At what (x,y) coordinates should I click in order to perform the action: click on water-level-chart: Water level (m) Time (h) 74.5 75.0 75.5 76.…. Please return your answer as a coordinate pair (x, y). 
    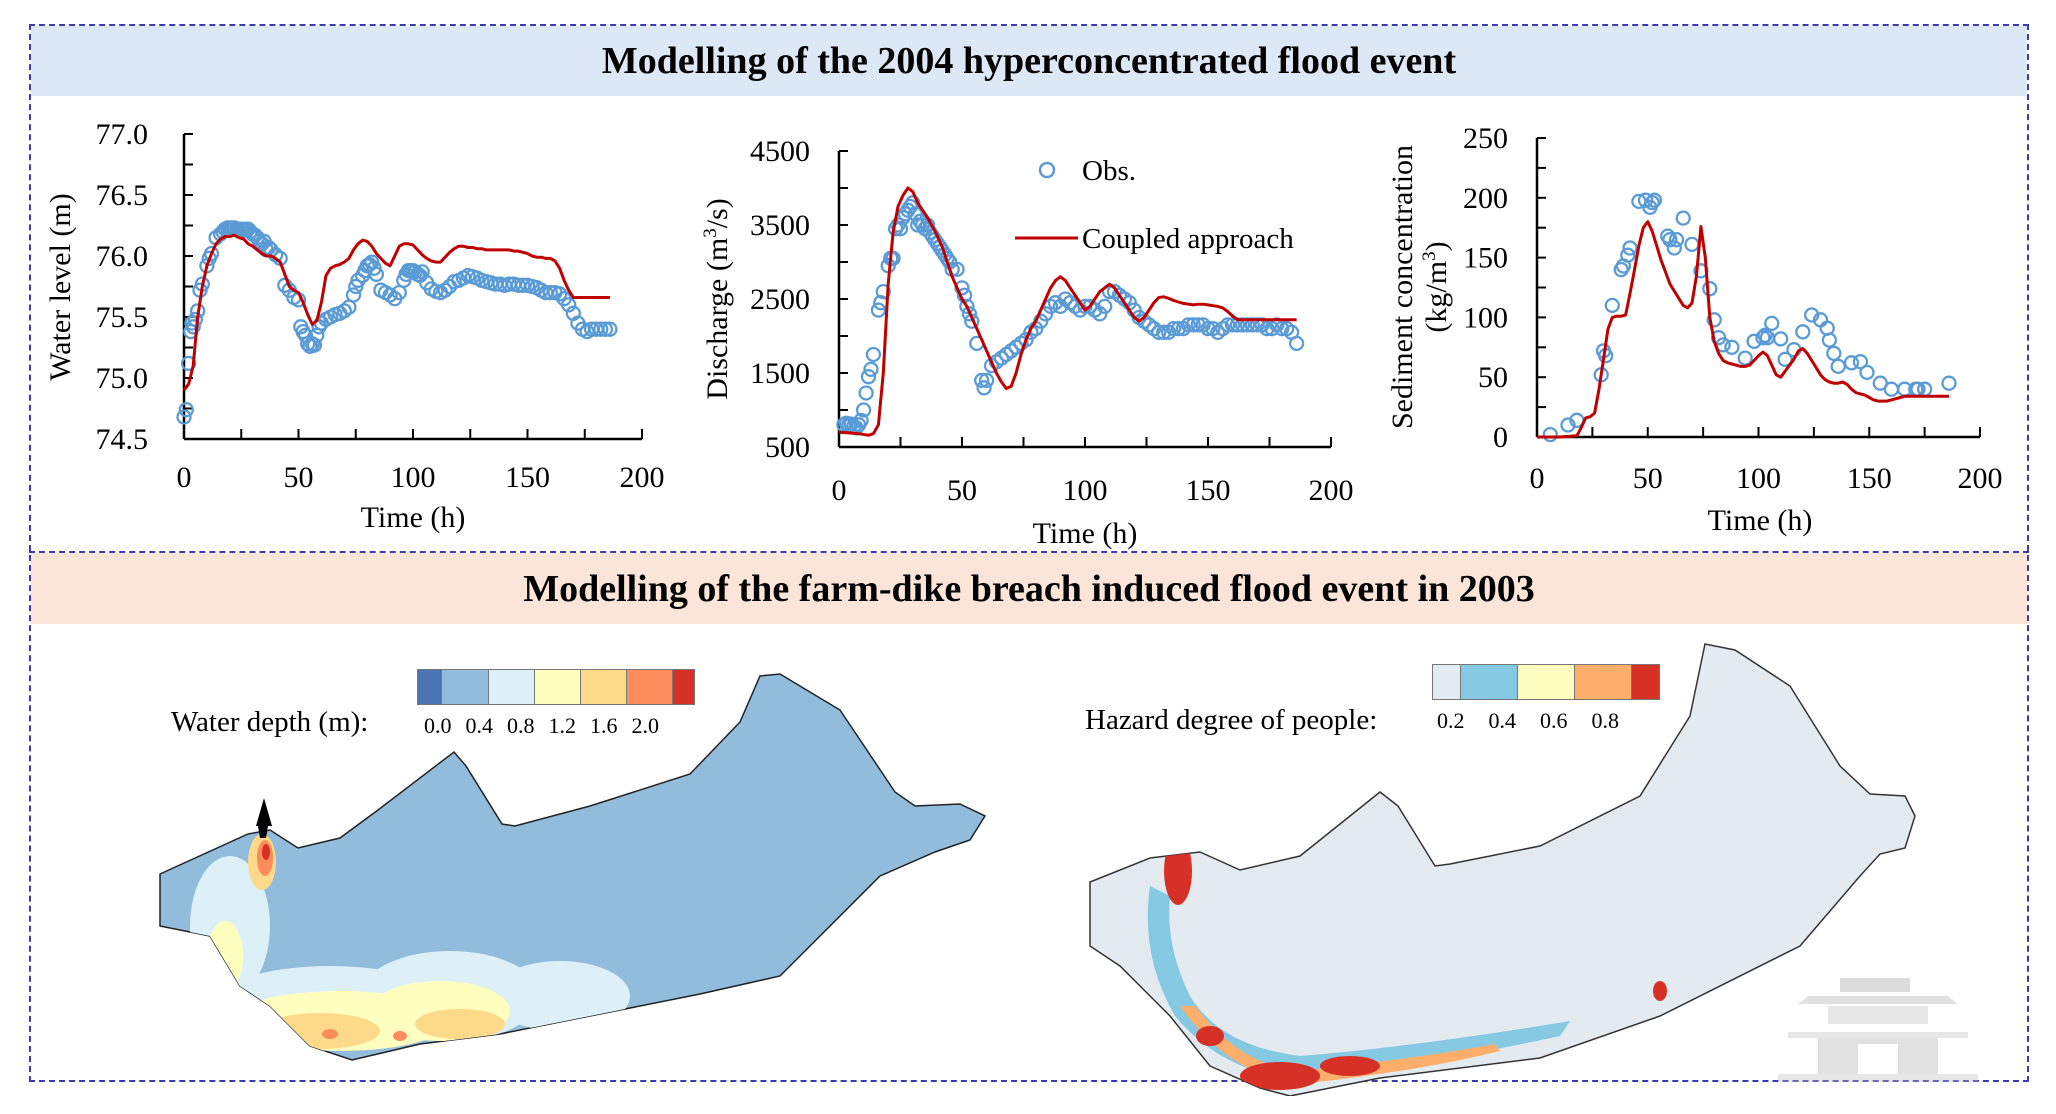
    Looking at the image, I should click on (354, 326).